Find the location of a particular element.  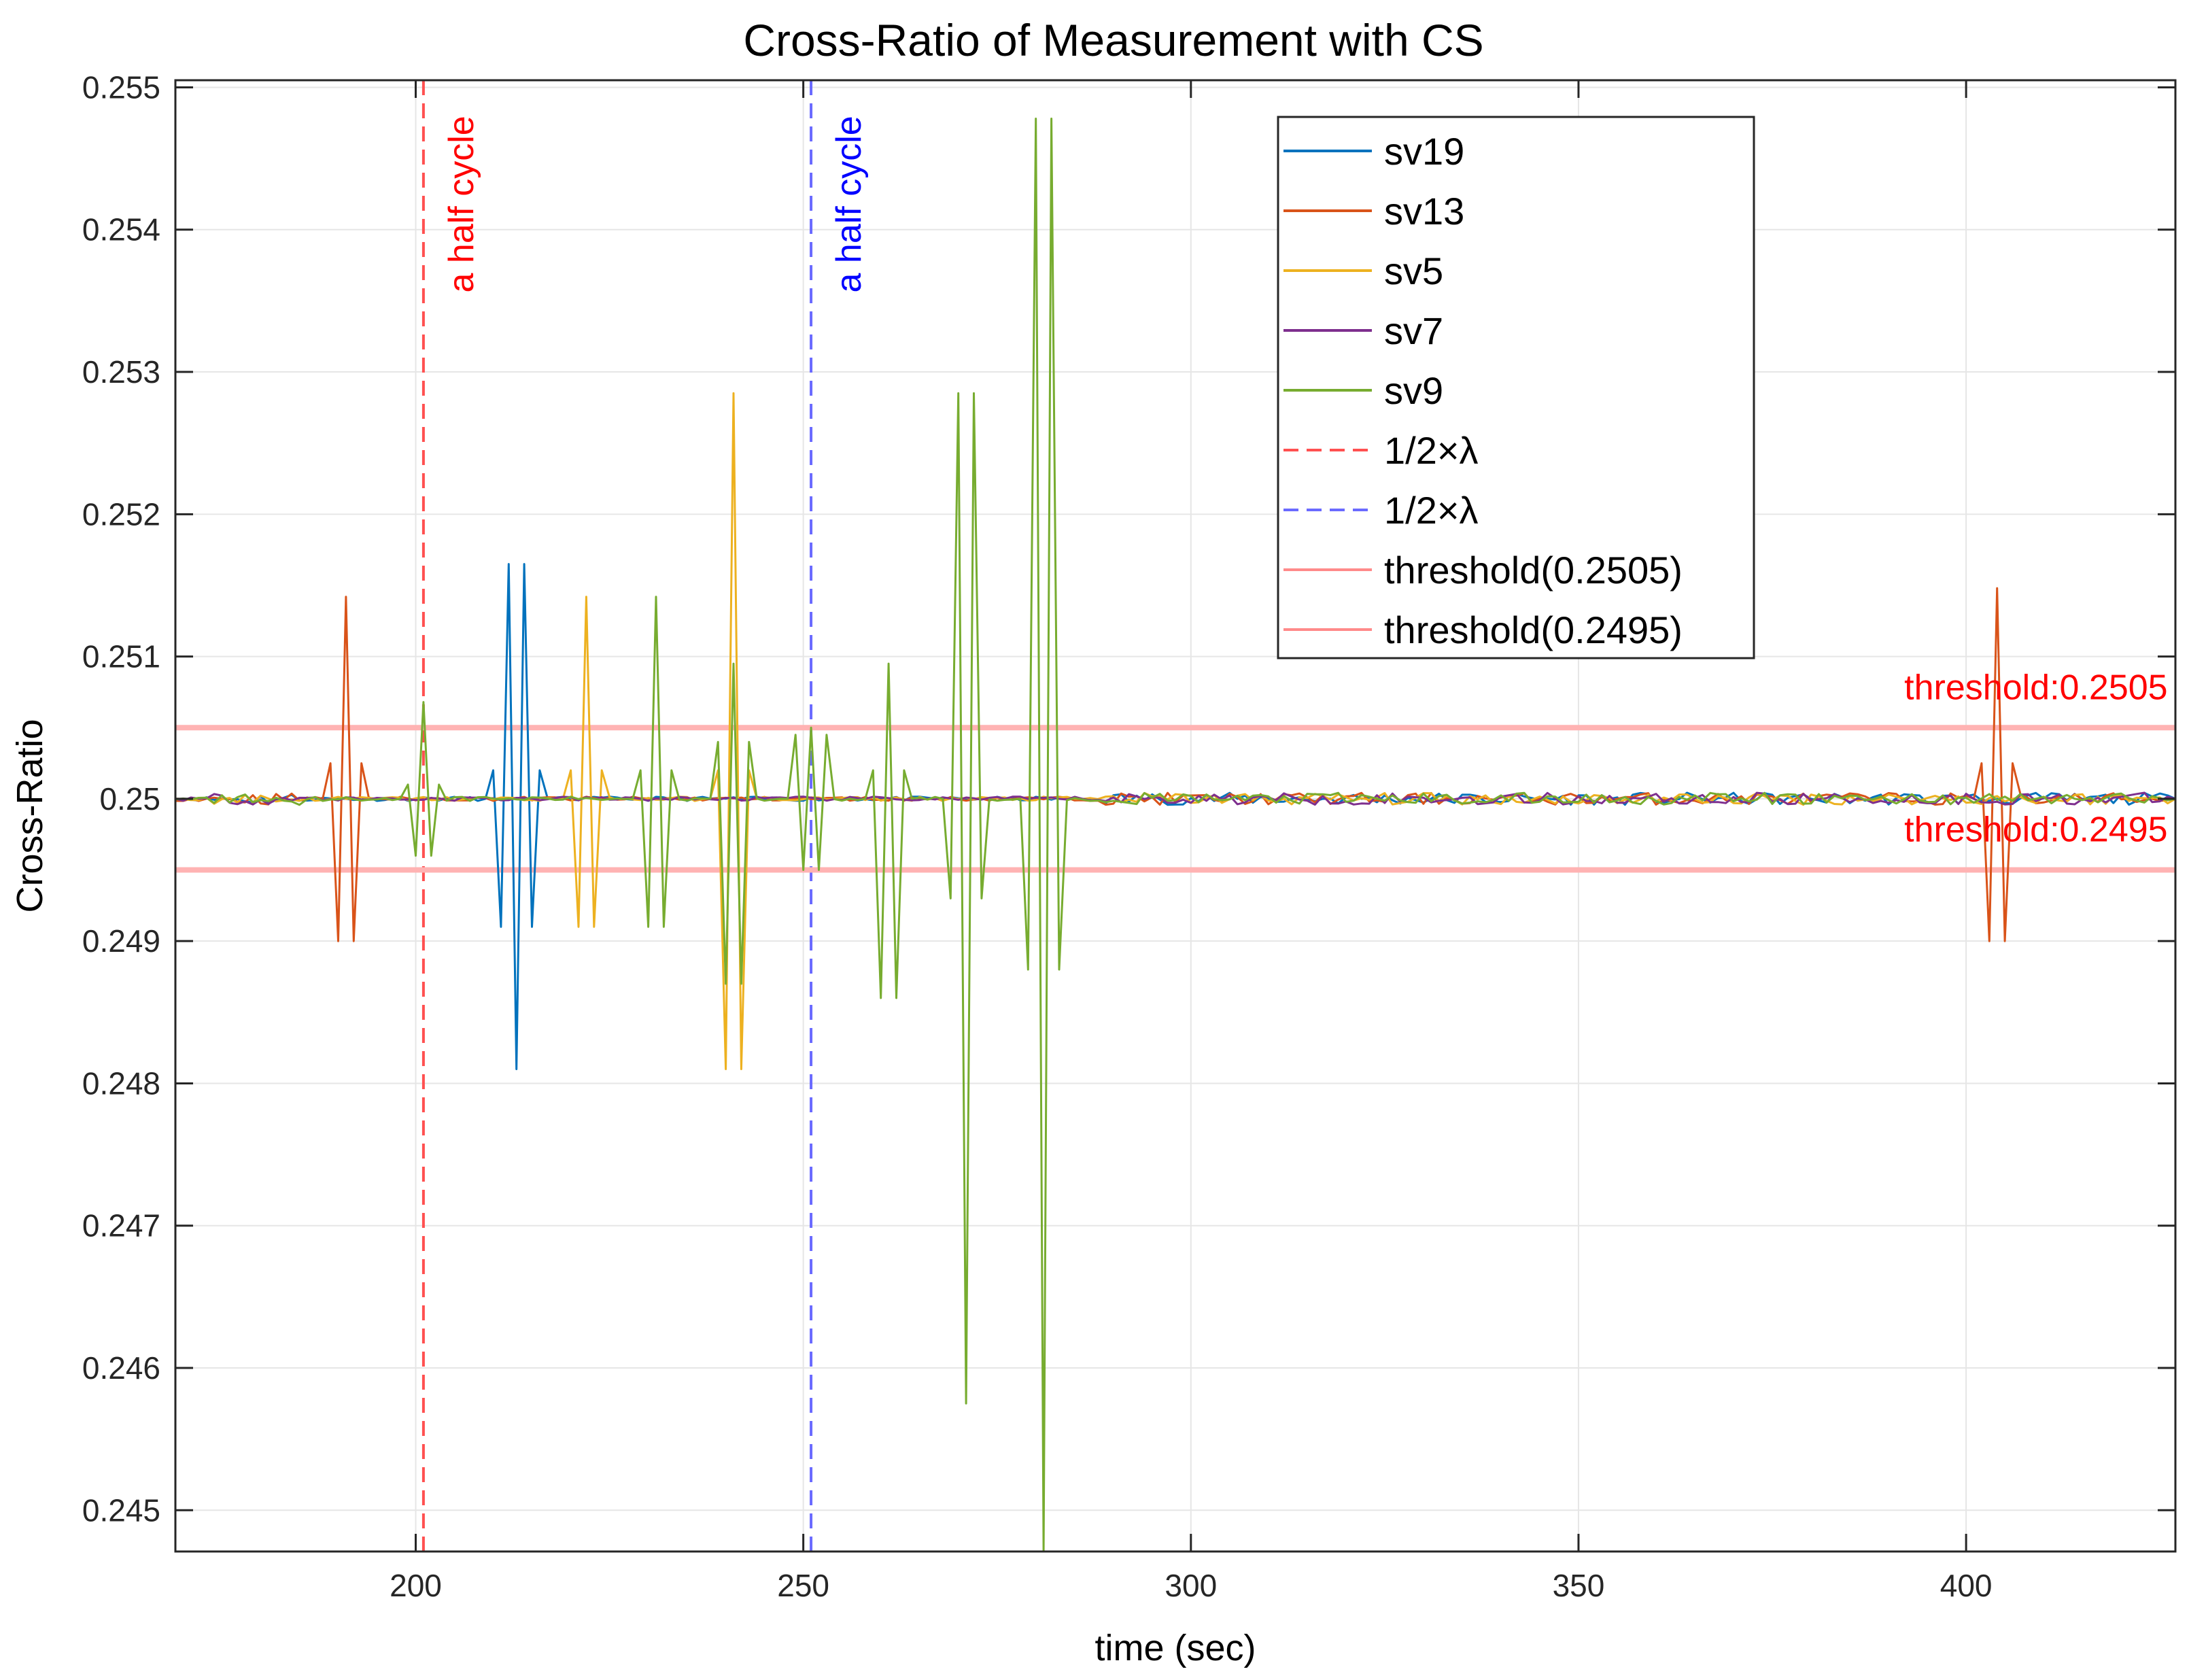

annotation-threshold: threshold:0.2495 is located at coordinates (2035, 830).